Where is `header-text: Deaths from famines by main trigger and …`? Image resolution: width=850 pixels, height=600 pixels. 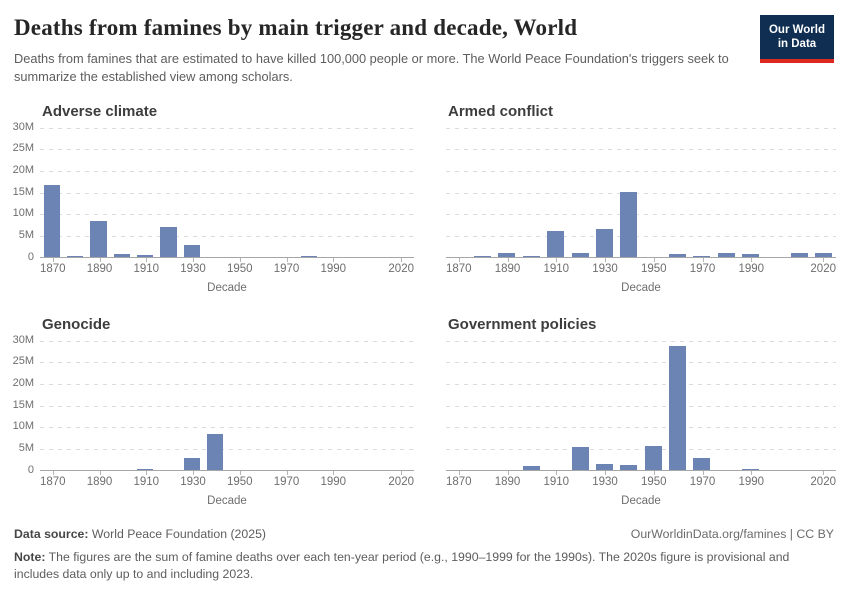
header-text: Deaths from famines by main trigger and … is located at coordinates (381, 50).